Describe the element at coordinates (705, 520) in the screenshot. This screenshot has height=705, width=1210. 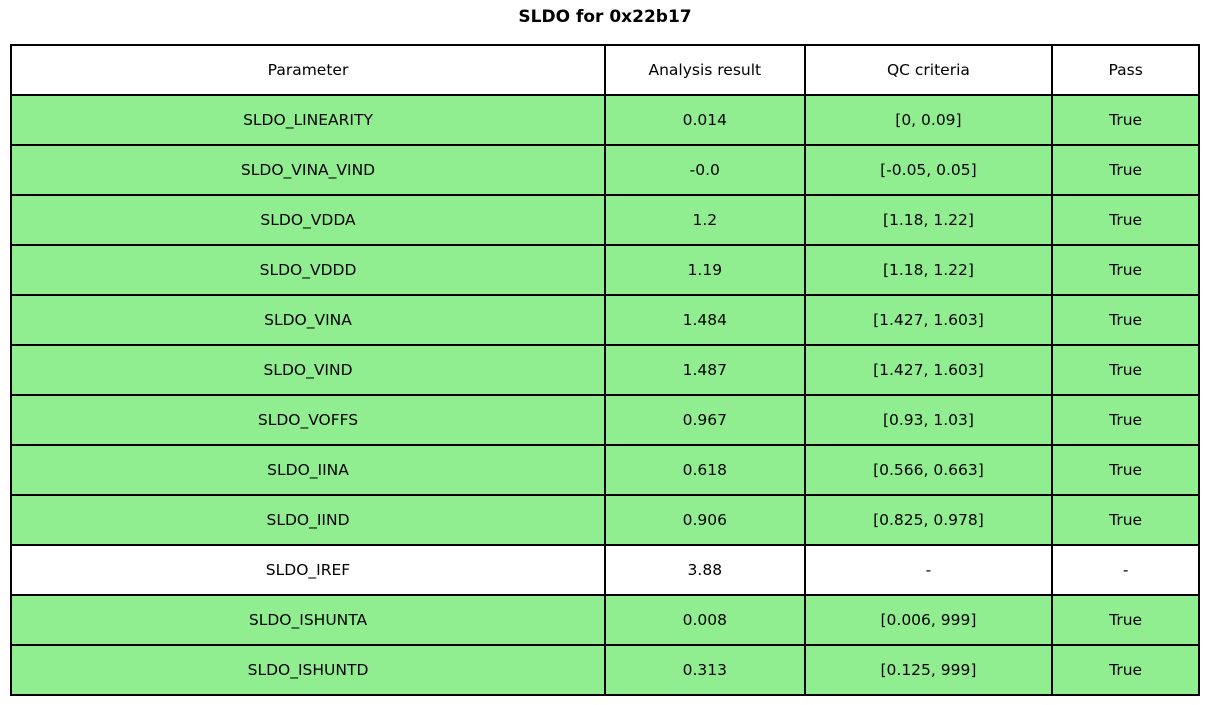
I see `cell-result: 0.906` at that location.